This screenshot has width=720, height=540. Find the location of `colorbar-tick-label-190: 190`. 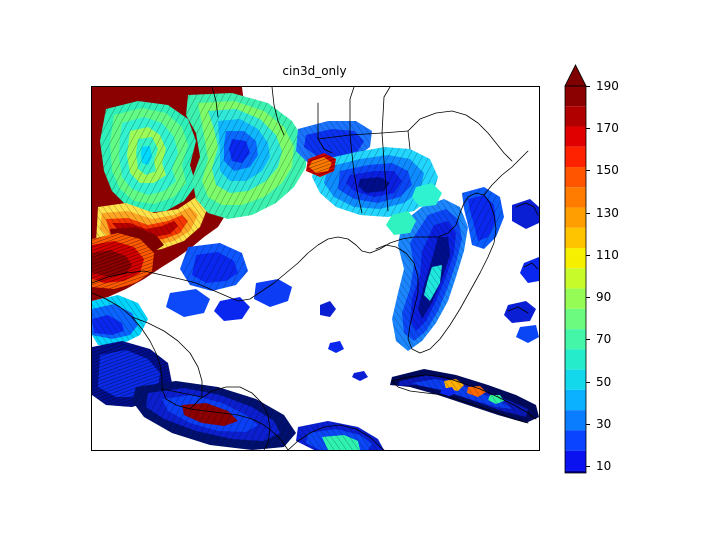

colorbar-tick-label-190: 190 is located at coordinates (607, 86).